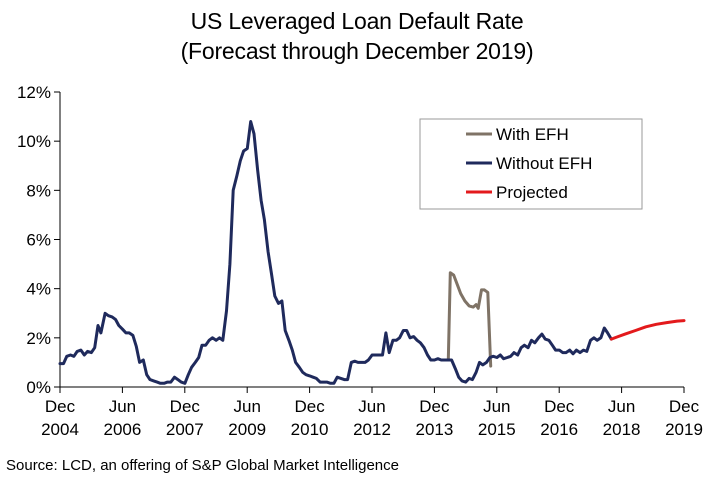  Describe the element at coordinates (469, 319) in the screenshot. I see `series-line-with-efh` at that location.